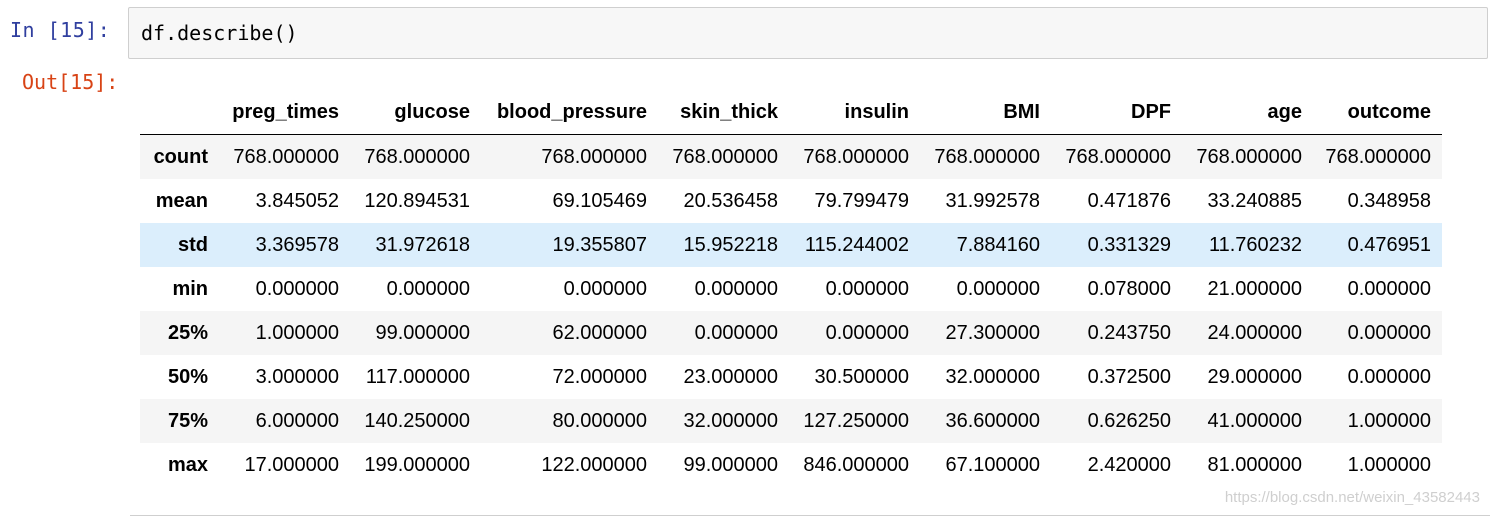 This screenshot has height=518, width=1490. What do you see at coordinates (415, 112) in the screenshot?
I see `column-header: glucose` at bounding box center [415, 112].